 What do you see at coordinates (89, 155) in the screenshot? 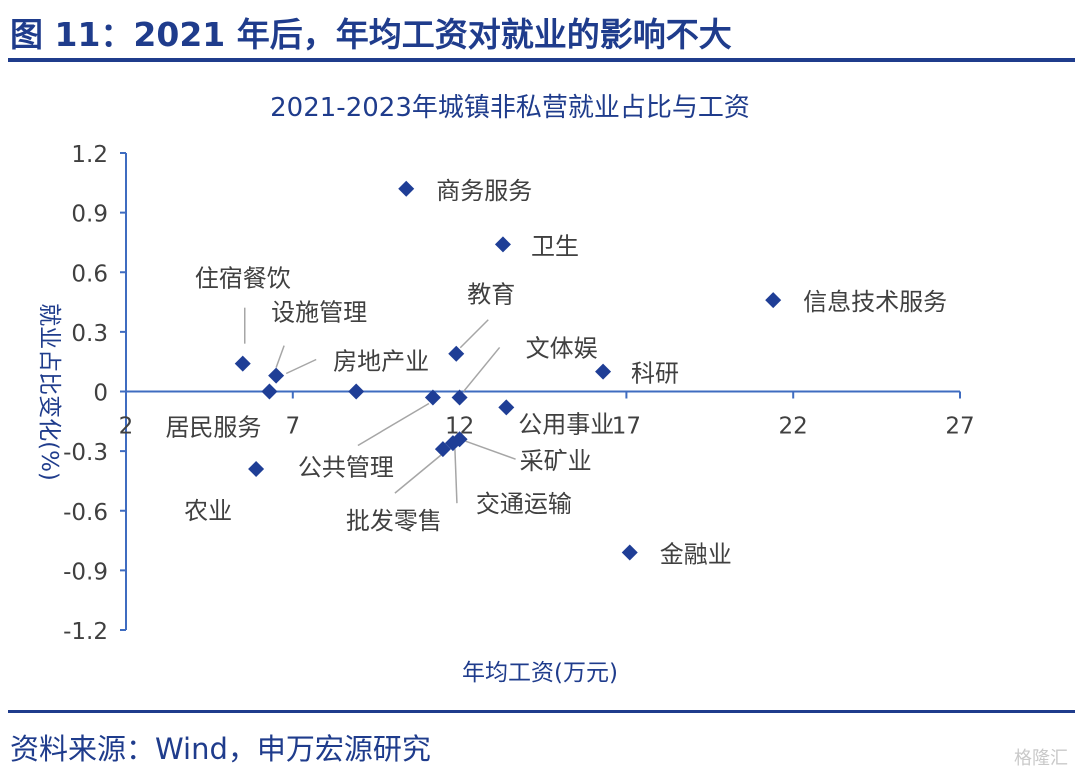
I see `y-tick-label: 1.2` at bounding box center [89, 155].